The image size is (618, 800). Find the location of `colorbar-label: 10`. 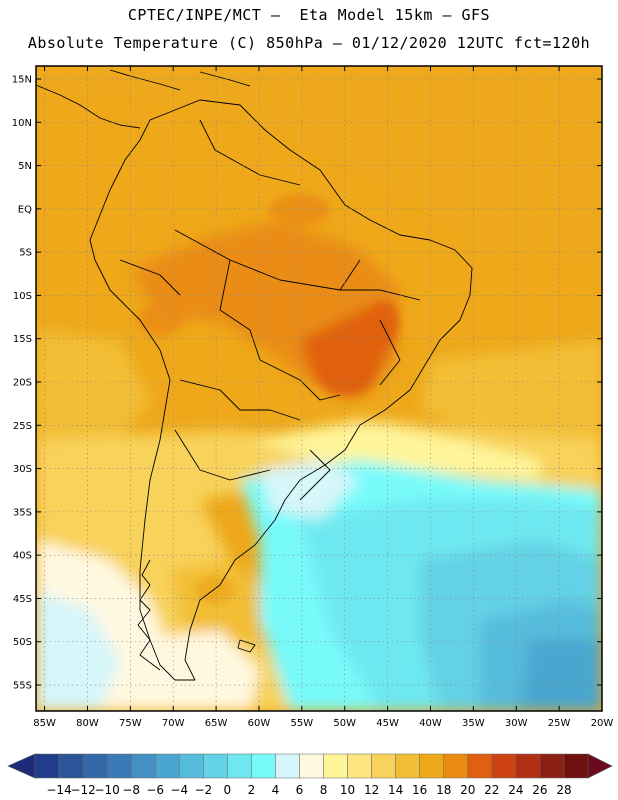

colorbar-label: 10 is located at coordinates (347, 790).